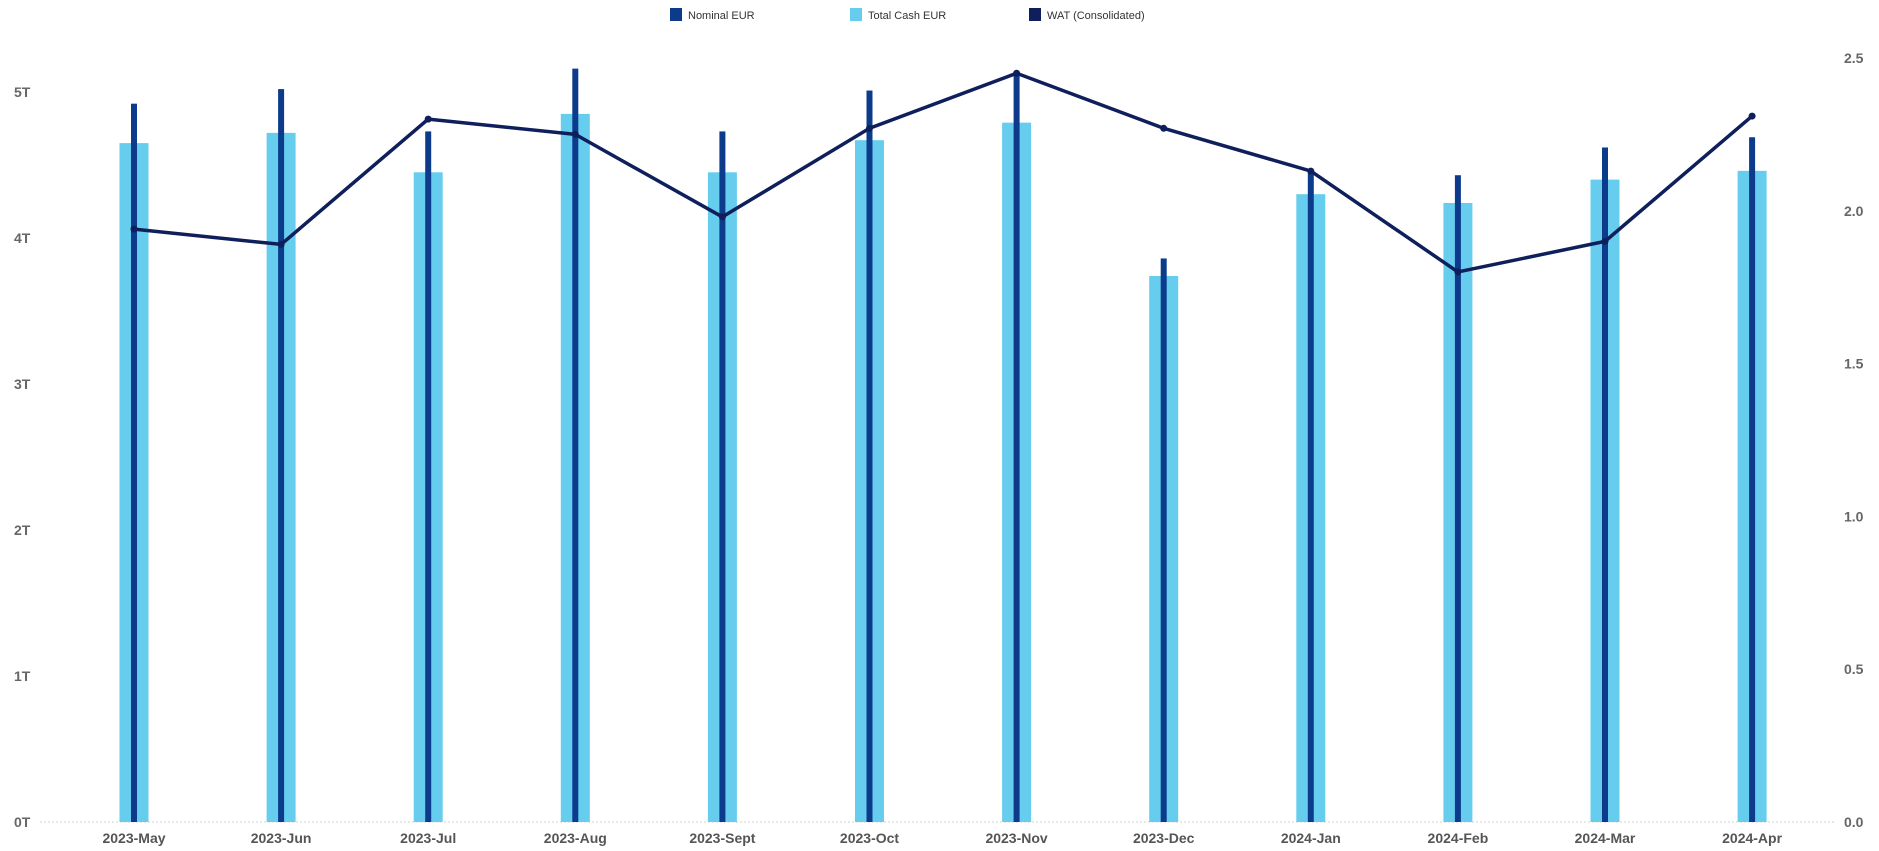  I want to click on x-axis-tick-label: 2023-Nov, so click(1016, 838).